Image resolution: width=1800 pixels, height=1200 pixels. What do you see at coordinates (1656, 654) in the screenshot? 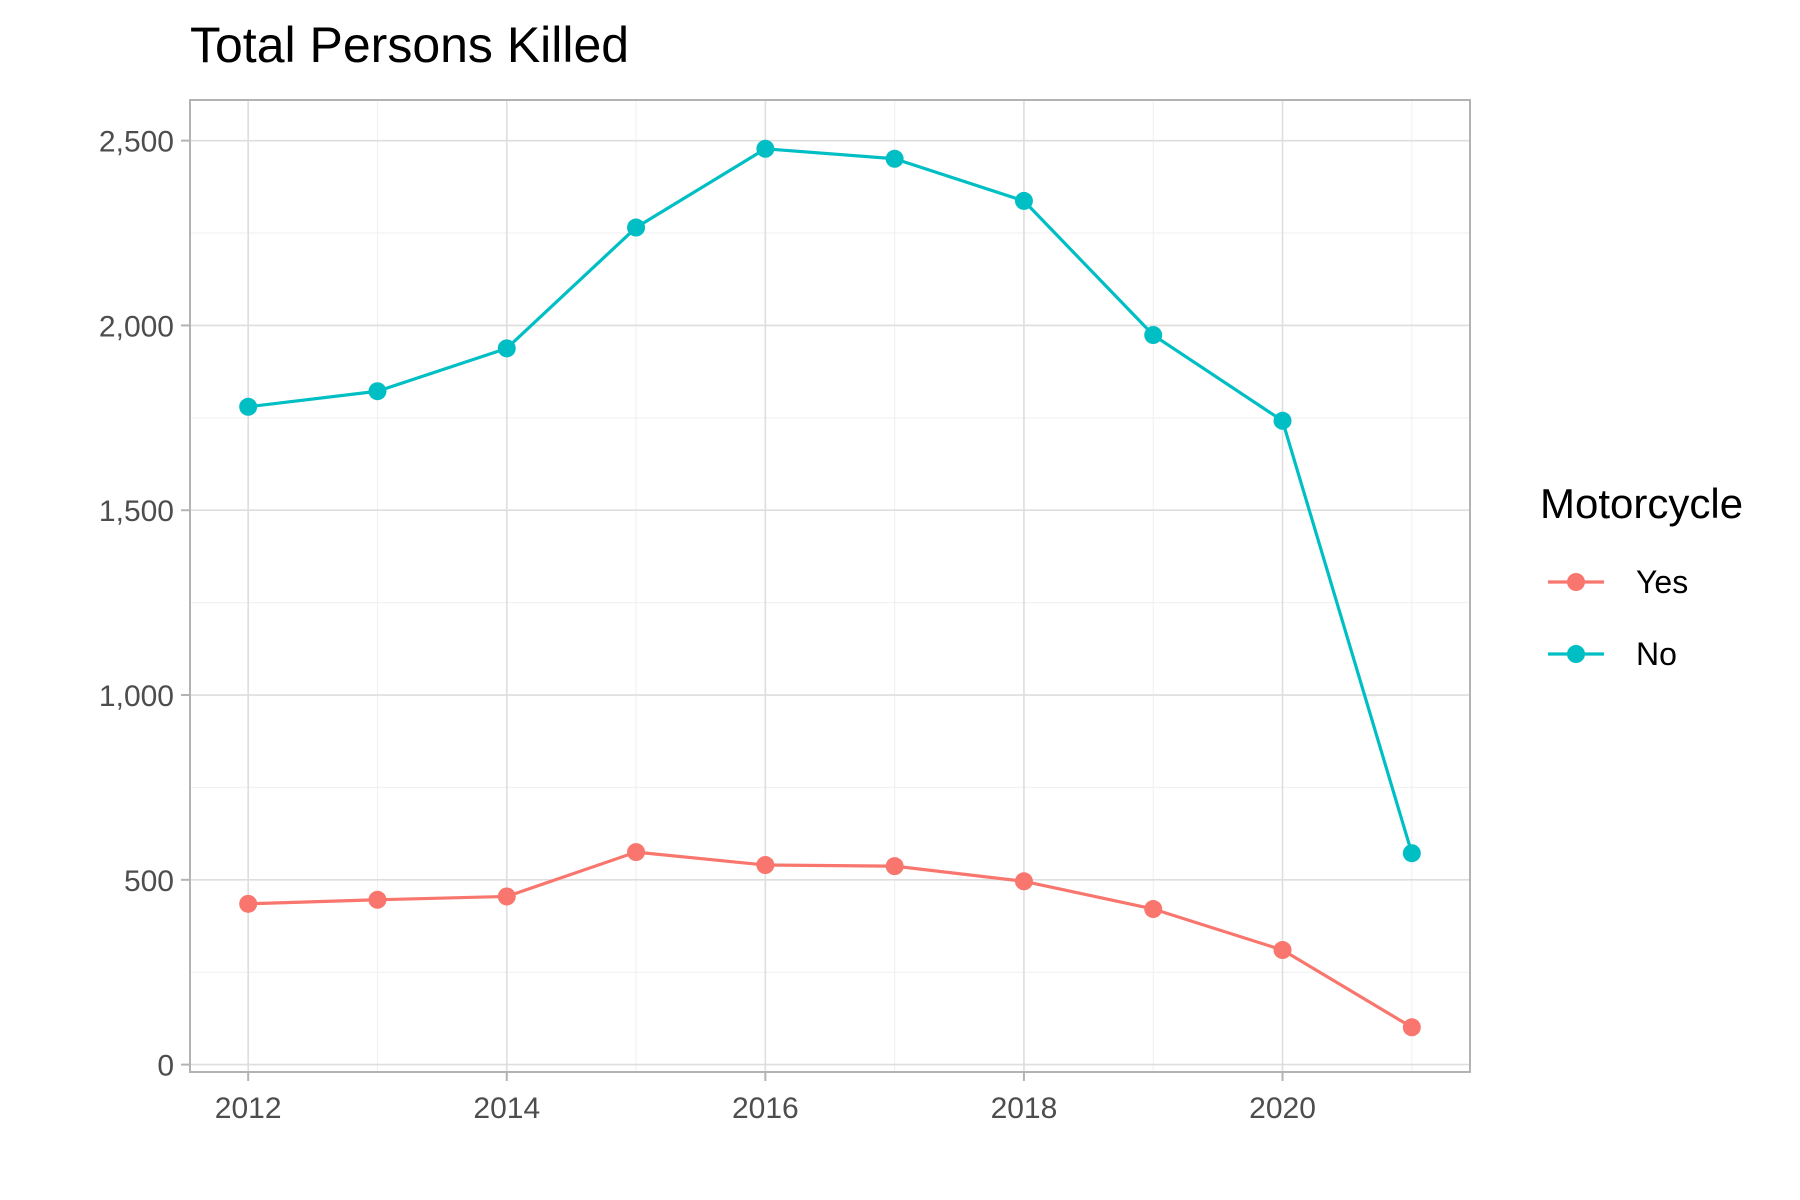
I see `legend-label: No` at bounding box center [1656, 654].